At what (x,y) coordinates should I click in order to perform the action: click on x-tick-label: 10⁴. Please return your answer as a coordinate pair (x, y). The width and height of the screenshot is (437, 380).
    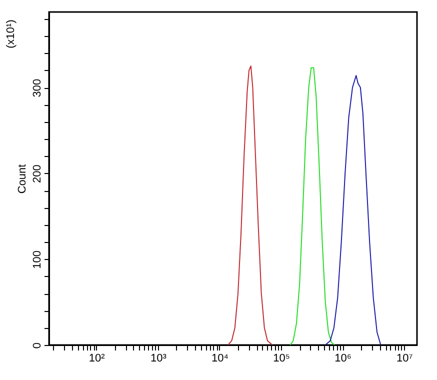
    Looking at the image, I should click on (220, 358).